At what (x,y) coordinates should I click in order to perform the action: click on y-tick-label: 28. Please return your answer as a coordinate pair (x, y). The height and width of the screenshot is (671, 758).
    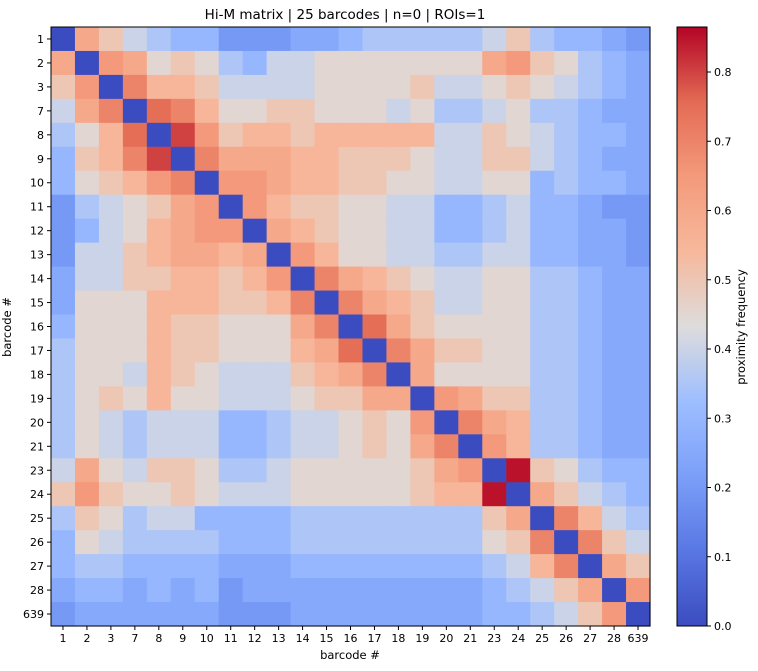
    Looking at the image, I should click on (37, 590).